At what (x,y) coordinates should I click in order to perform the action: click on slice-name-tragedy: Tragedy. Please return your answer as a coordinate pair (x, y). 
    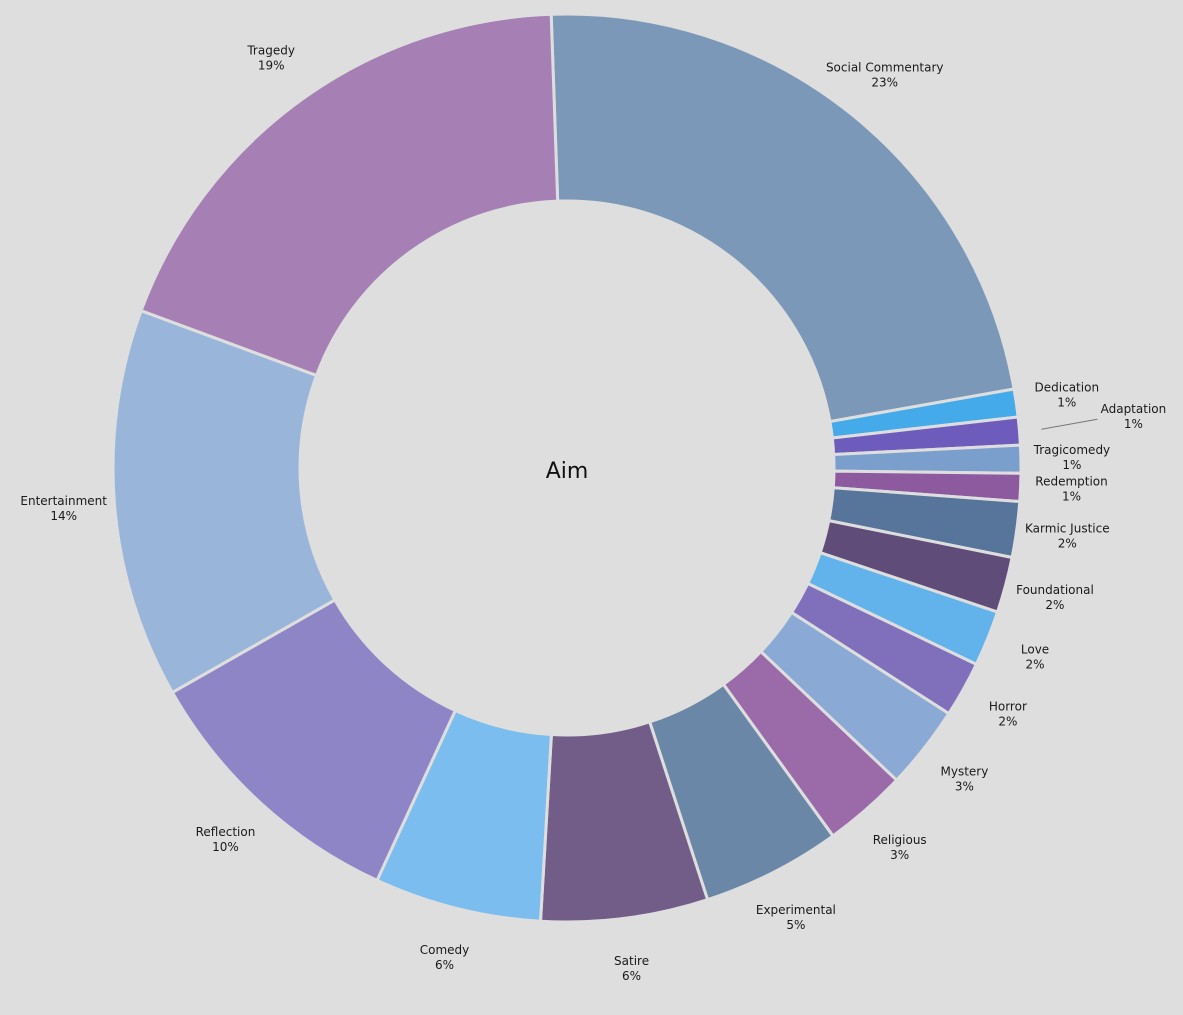
    Looking at the image, I should click on (270, 51).